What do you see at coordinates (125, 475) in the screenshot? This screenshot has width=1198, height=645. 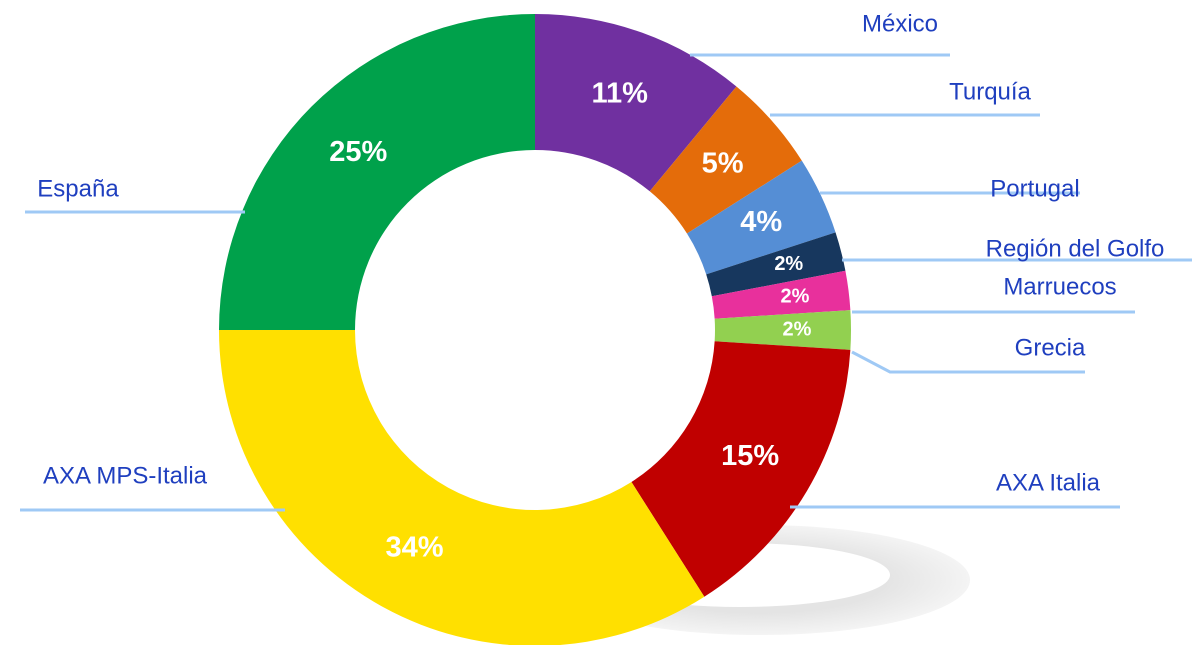 I see `category-label: AXA MPS-Italia` at bounding box center [125, 475].